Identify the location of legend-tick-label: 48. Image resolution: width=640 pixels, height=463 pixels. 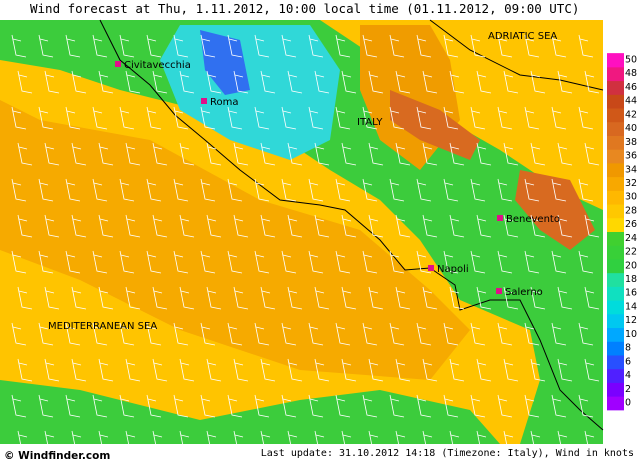
(631, 73).